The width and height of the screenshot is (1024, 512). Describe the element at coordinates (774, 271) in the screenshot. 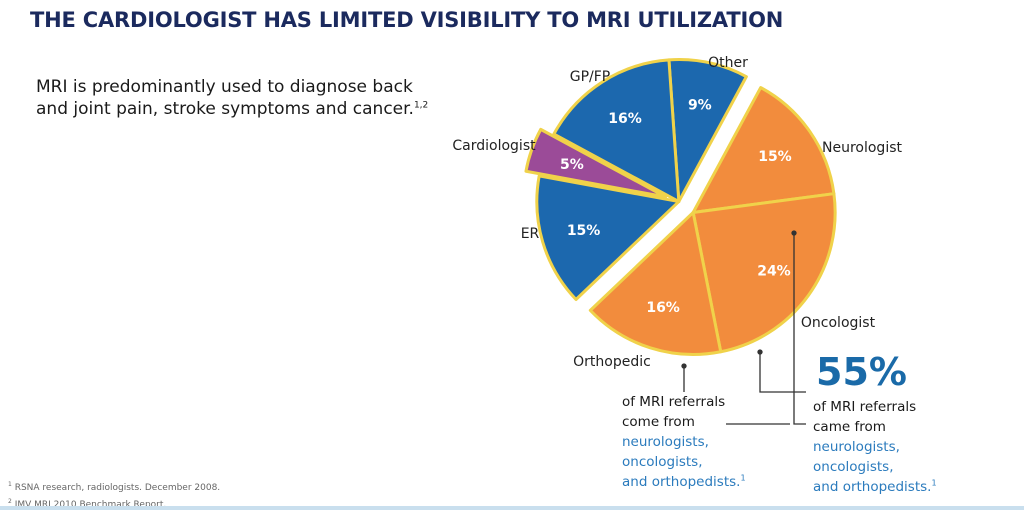

I see `pie-pct-oncologist: 24%` at that location.